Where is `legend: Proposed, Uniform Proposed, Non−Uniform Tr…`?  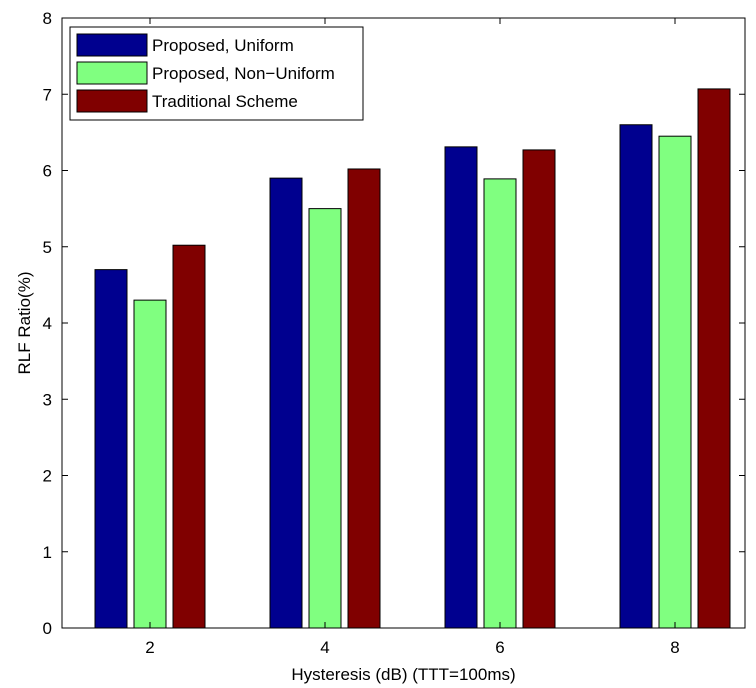 legend: Proposed, Uniform Proposed, Non−Uniform Tr… is located at coordinates (216, 73).